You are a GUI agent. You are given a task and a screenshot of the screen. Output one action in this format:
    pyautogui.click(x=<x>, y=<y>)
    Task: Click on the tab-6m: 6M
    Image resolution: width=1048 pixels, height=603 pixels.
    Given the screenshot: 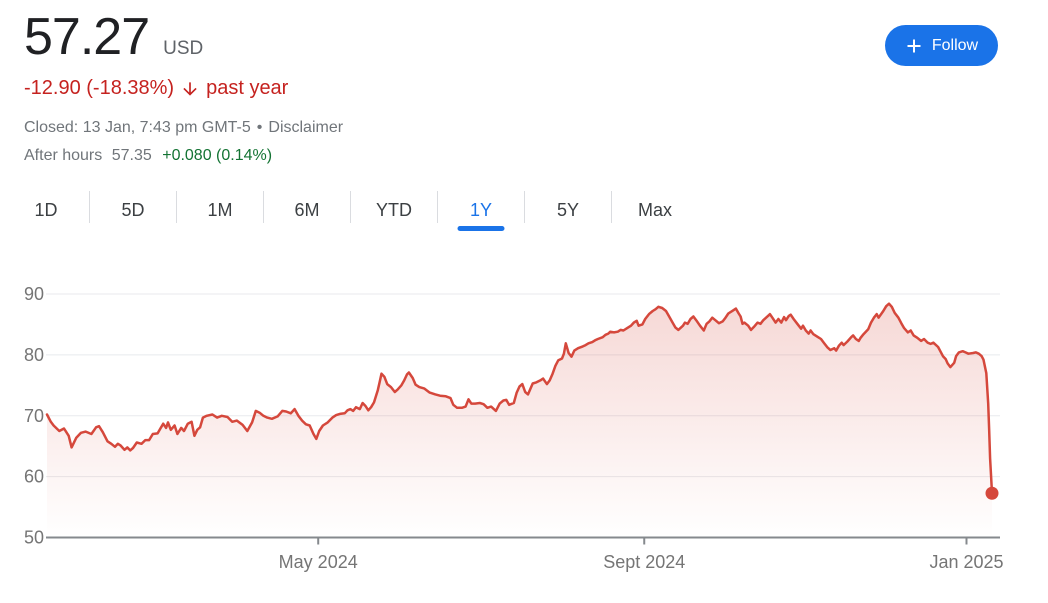 What is the action you would take?
    pyautogui.click(x=307, y=210)
    